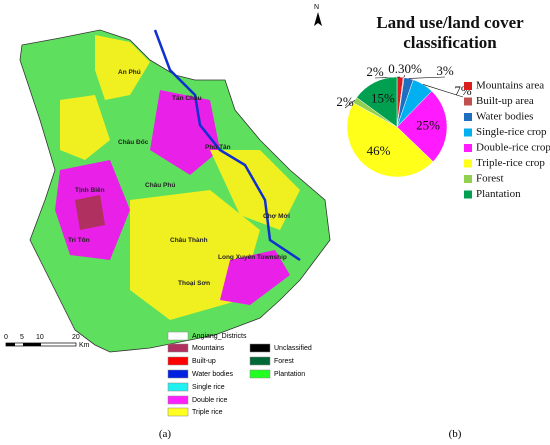  I want to click on data-label: 15%, so click(383, 97).